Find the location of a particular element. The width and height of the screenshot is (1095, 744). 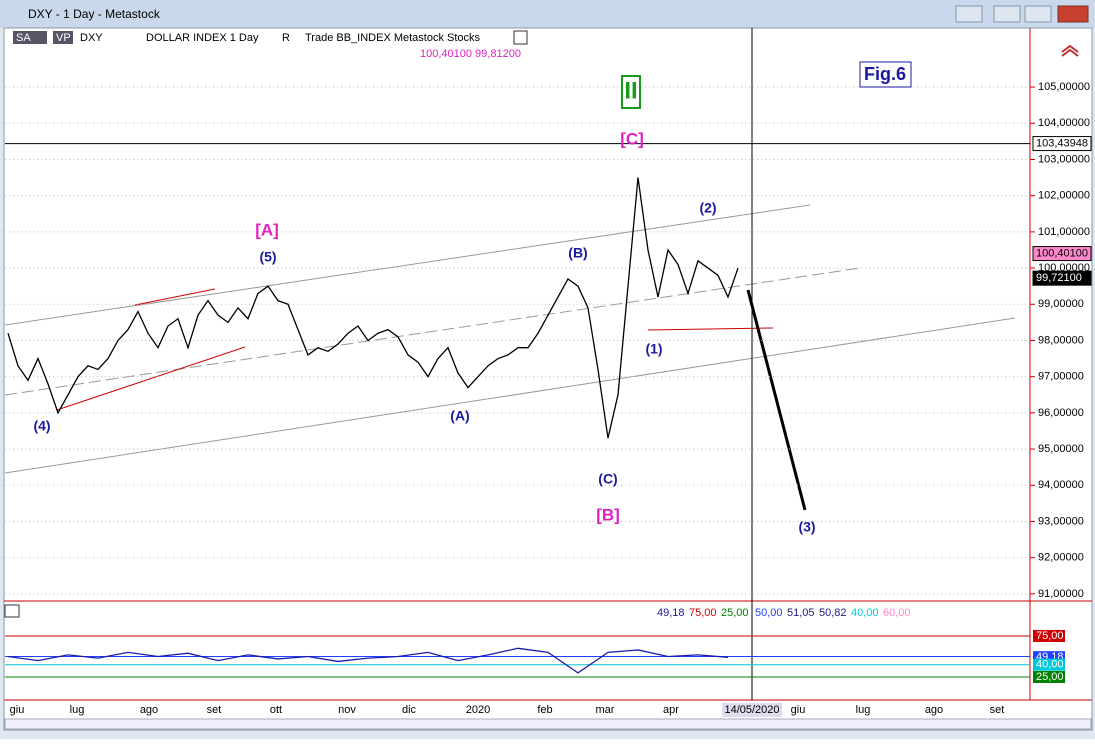

toolbar-item: Trade BB_INDEX Metastock Stocks is located at coordinates (393, 38).